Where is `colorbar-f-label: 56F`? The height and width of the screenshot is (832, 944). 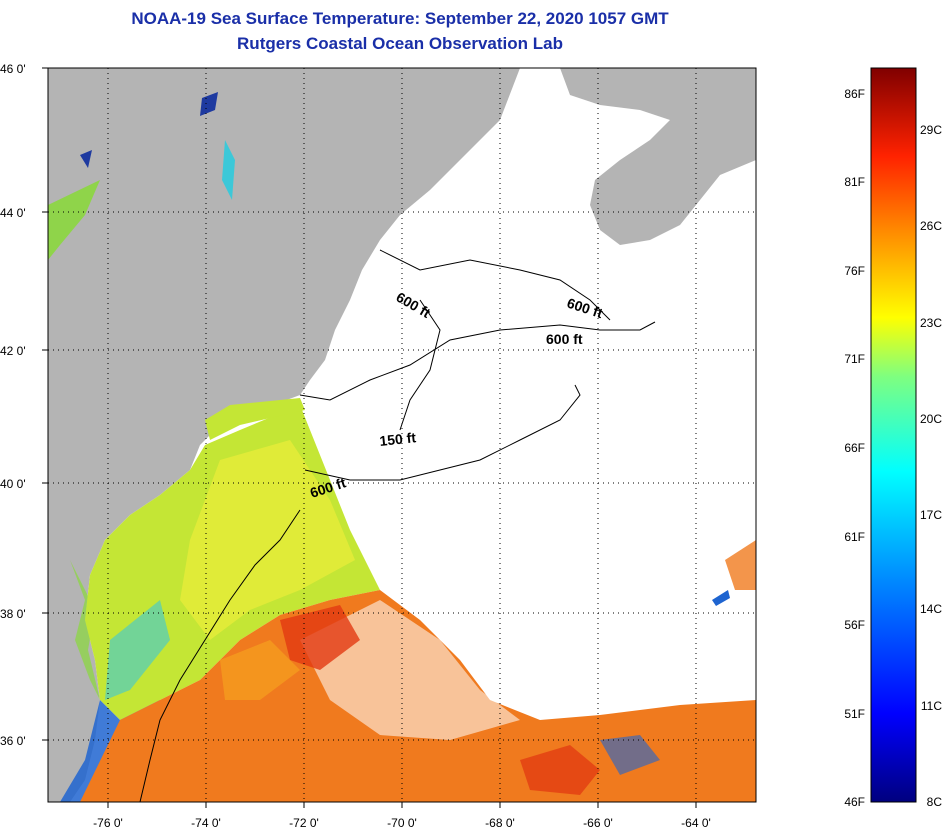 colorbar-f-label: 56F is located at coordinates (854, 625).